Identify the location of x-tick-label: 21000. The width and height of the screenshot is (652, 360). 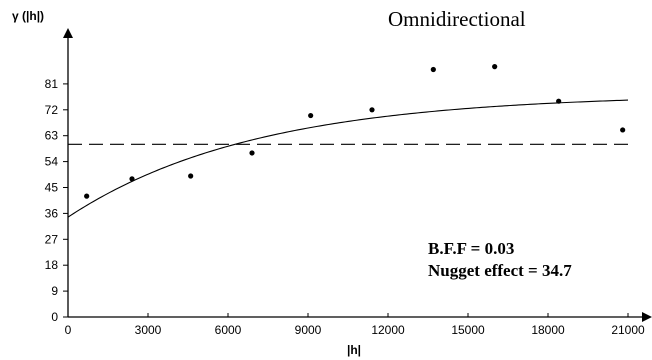
(628, 330).